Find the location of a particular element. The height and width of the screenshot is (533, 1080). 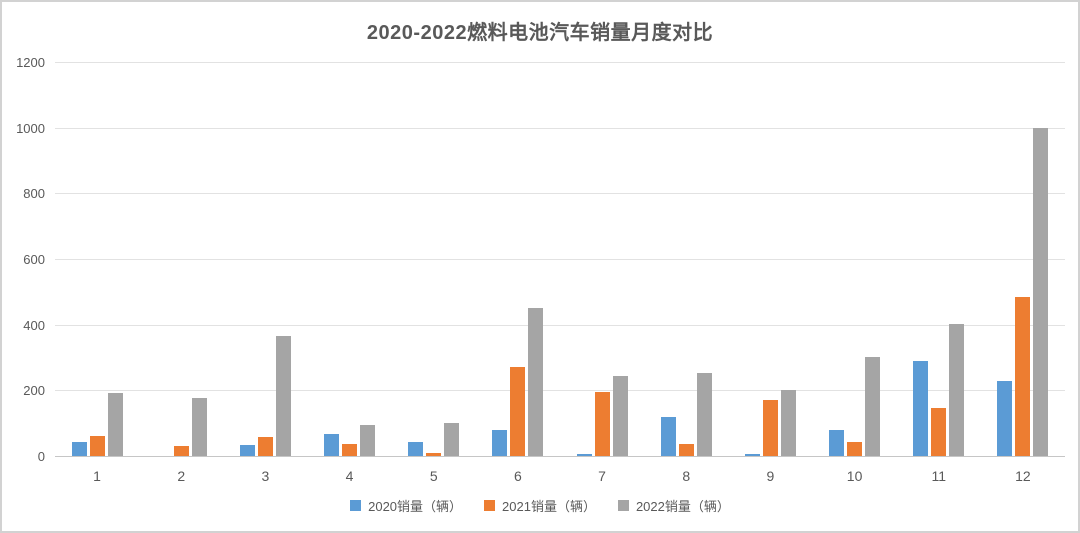

x-tick-2: 2 is located at coordinates (181, 476).